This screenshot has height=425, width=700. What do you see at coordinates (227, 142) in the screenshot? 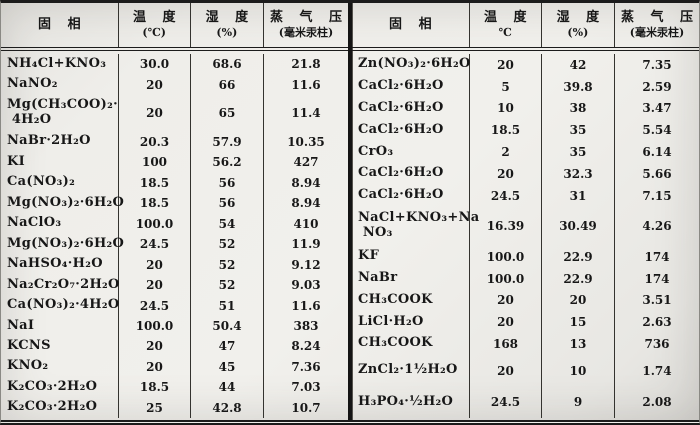
I see `humidity-cell: 57.9` at bounding box center [227, 142].